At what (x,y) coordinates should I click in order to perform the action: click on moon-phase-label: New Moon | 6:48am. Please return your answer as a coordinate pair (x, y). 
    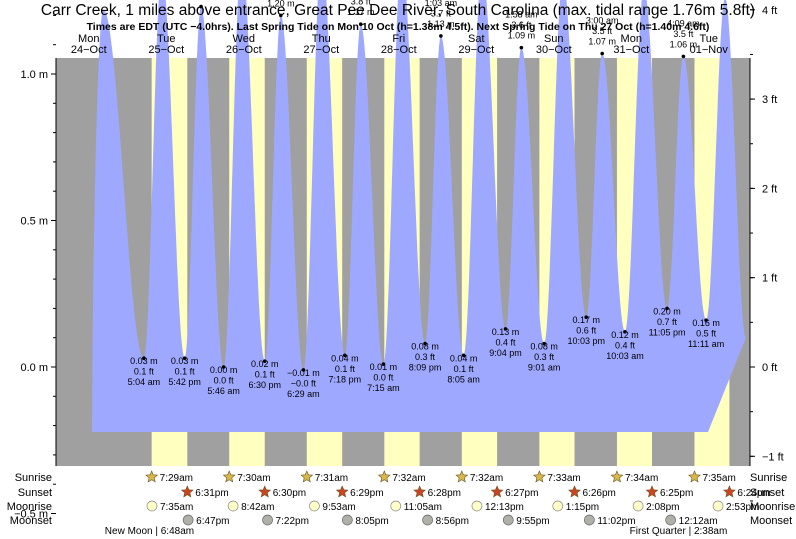
    Looking at the image, I should click on (149, 531).